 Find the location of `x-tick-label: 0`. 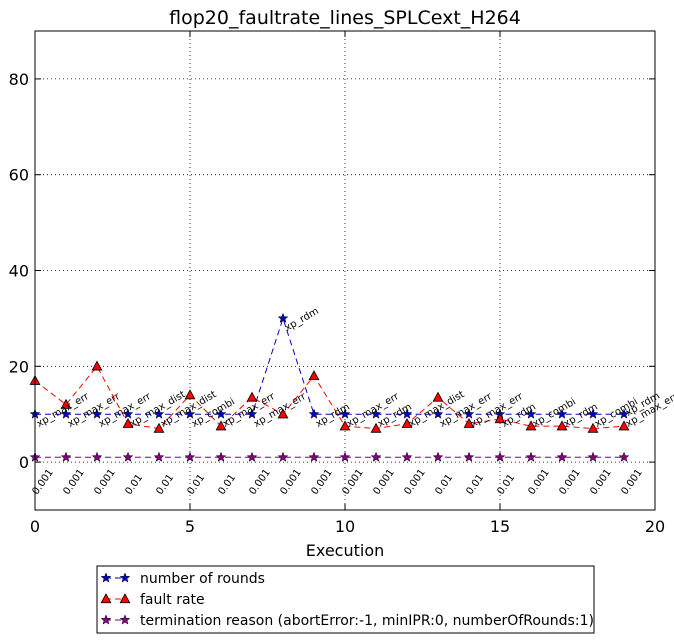

x-tick-label: 0 is located at coordinates (35, 526).